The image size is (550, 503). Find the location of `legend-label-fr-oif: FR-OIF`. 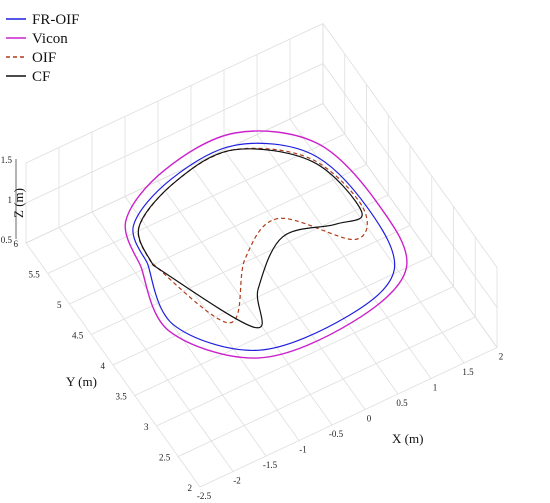

legend-label-fr-oif: FR-OIF is located at coordinates (56, 20).